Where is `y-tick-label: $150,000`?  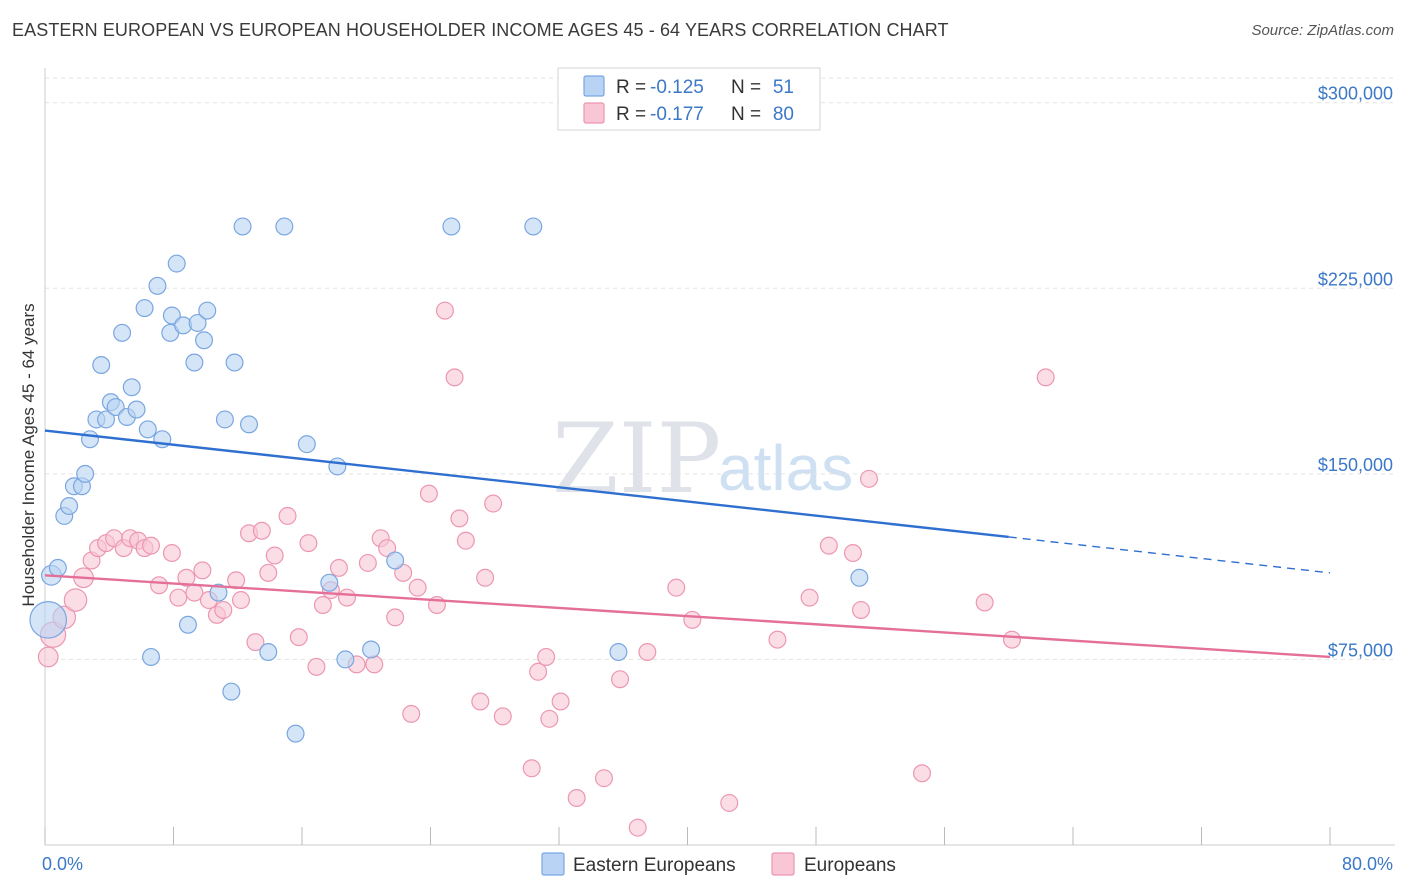
y-tick-label: $150,000 is located at coordinates (1355, 465).